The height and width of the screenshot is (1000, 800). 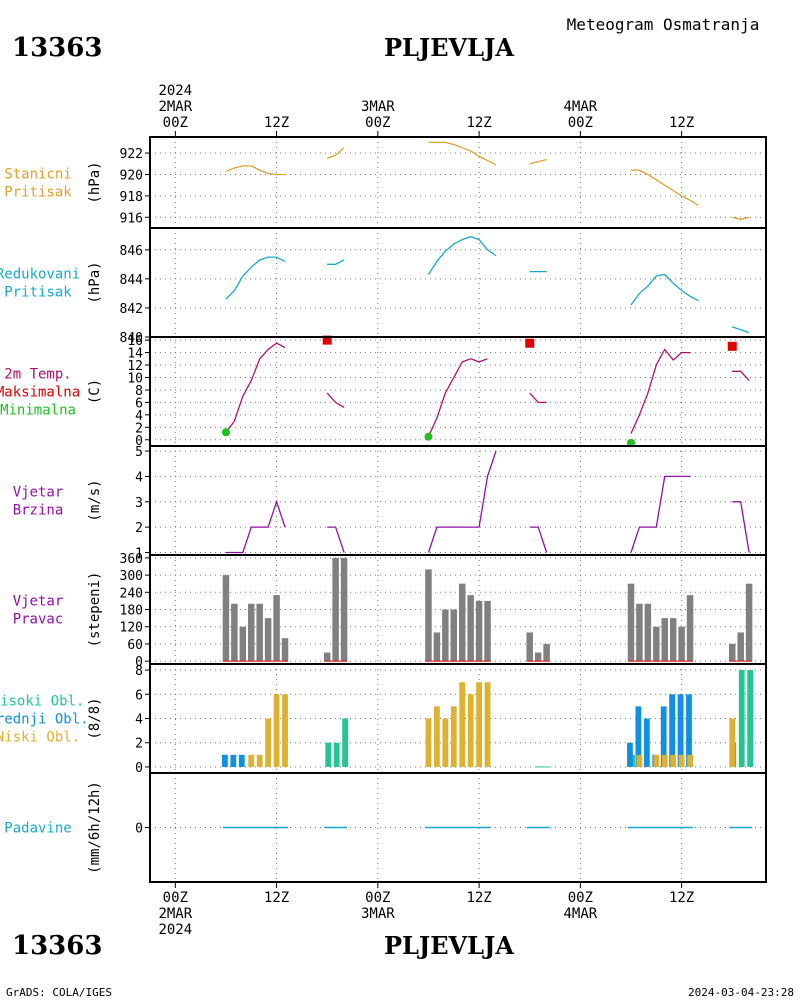 What do you see at coordinates (741, 992) in the screenshot?
I see `generation-timestamp: 2024-03-04-23:28` at bounding box center [741, 992].